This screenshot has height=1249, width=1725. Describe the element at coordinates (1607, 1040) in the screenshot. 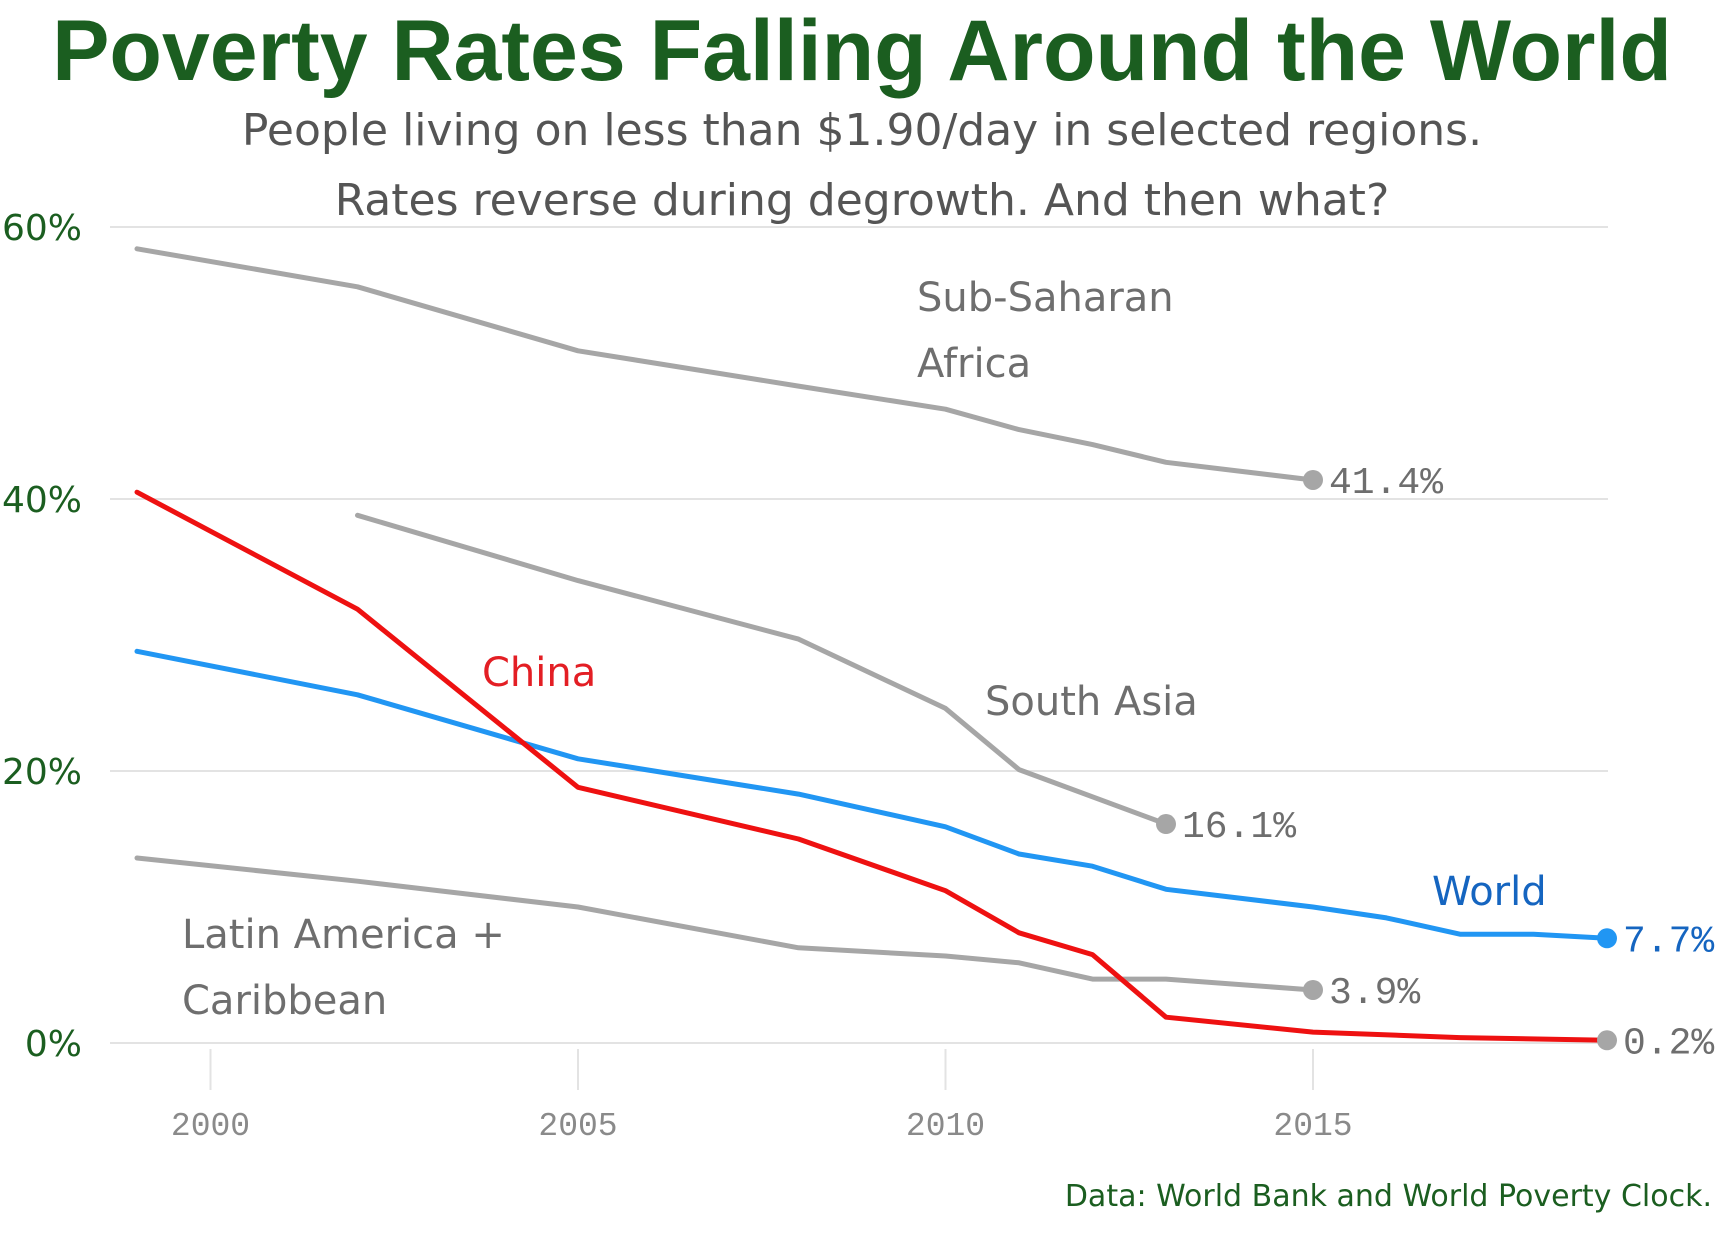

I see `series-end-point-china` at that location.